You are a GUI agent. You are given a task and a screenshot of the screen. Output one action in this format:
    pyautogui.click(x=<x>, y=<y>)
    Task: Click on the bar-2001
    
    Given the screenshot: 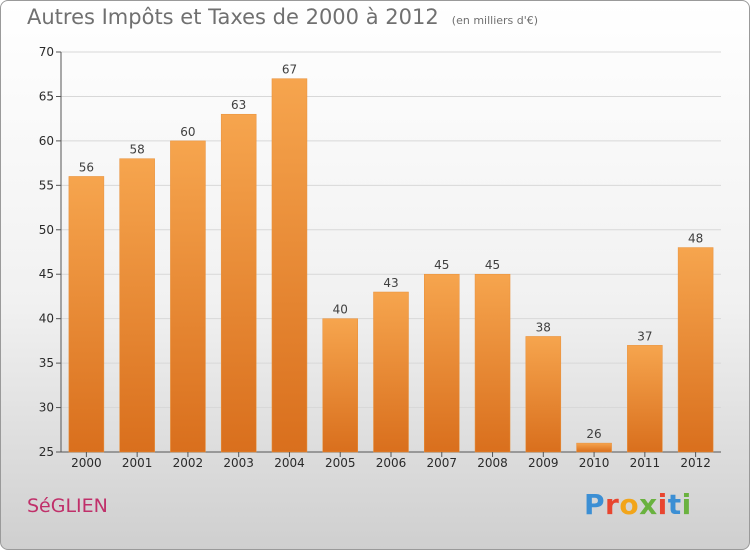 What is the action you would take?
    pyautogui.click(x=137, y=305)
    